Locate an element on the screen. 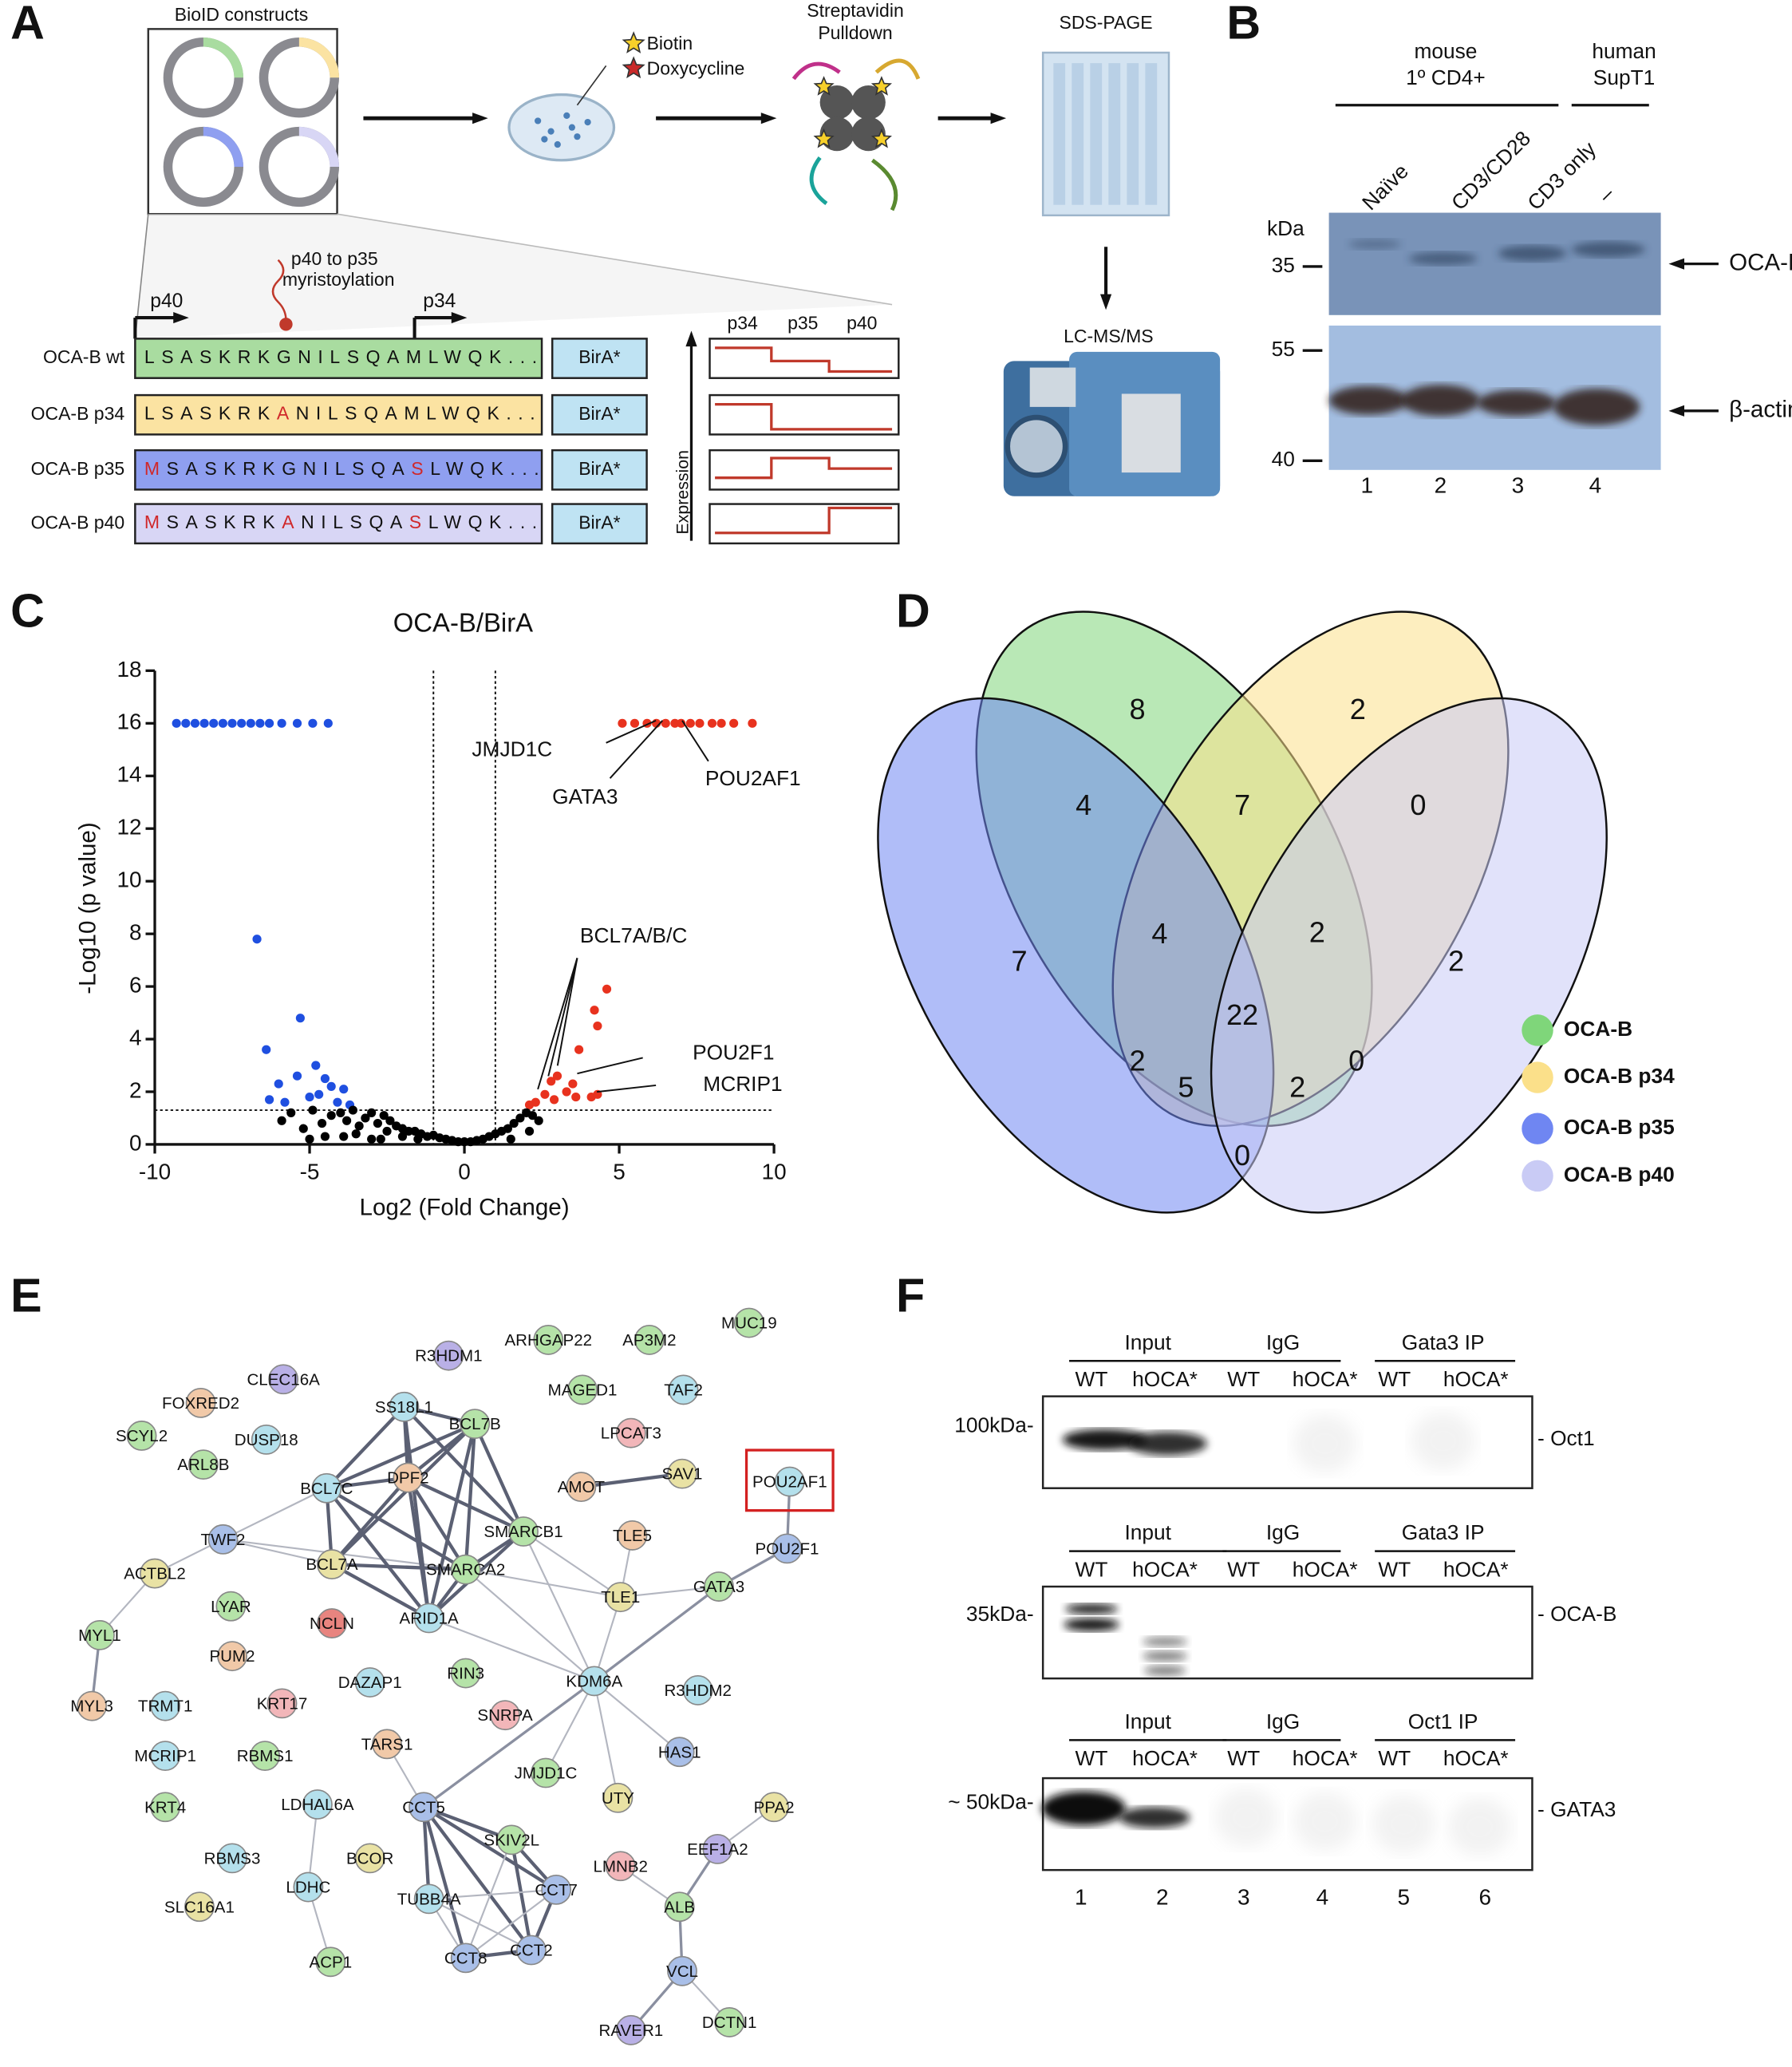 This screenshot has width=1792, height=2067. smear is located at coordinates (1403, 1824).